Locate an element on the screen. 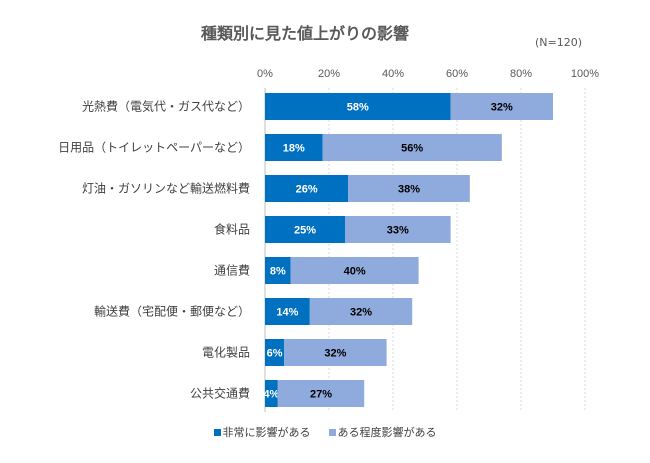 The height and width of the screenshot is (463, 650). data-label: 58% is located at coordinates (358, 108).